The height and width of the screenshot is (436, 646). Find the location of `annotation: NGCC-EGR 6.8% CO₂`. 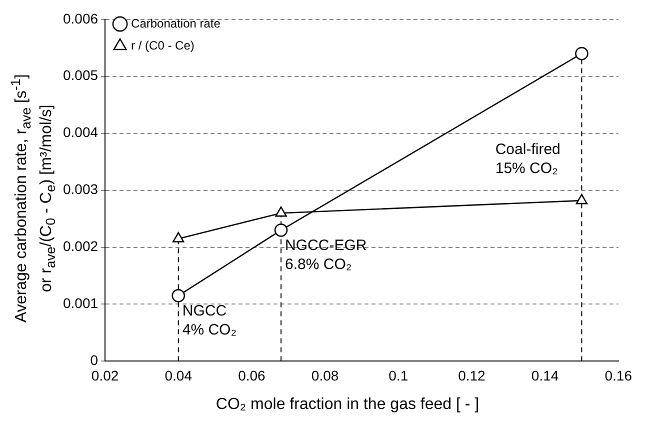

annotation: NGCC-EGR 6.8% CO₂ is located at coordinates (326, 254).